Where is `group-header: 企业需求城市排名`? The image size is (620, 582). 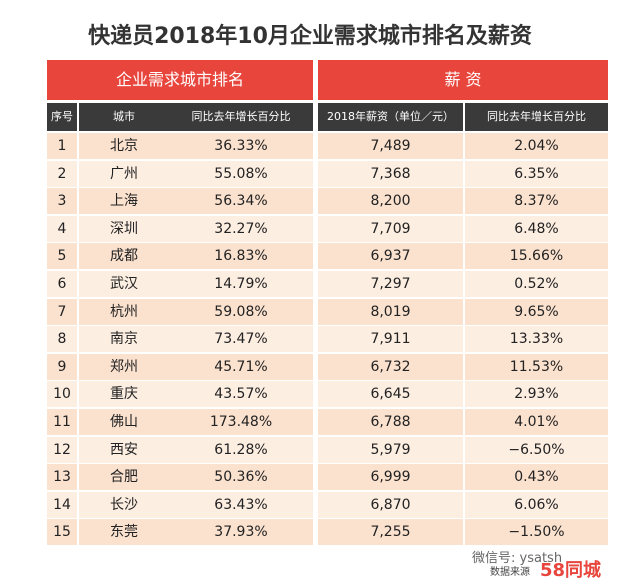
group-header: 企业需求城市排名 is located at coordinates (180, 80).